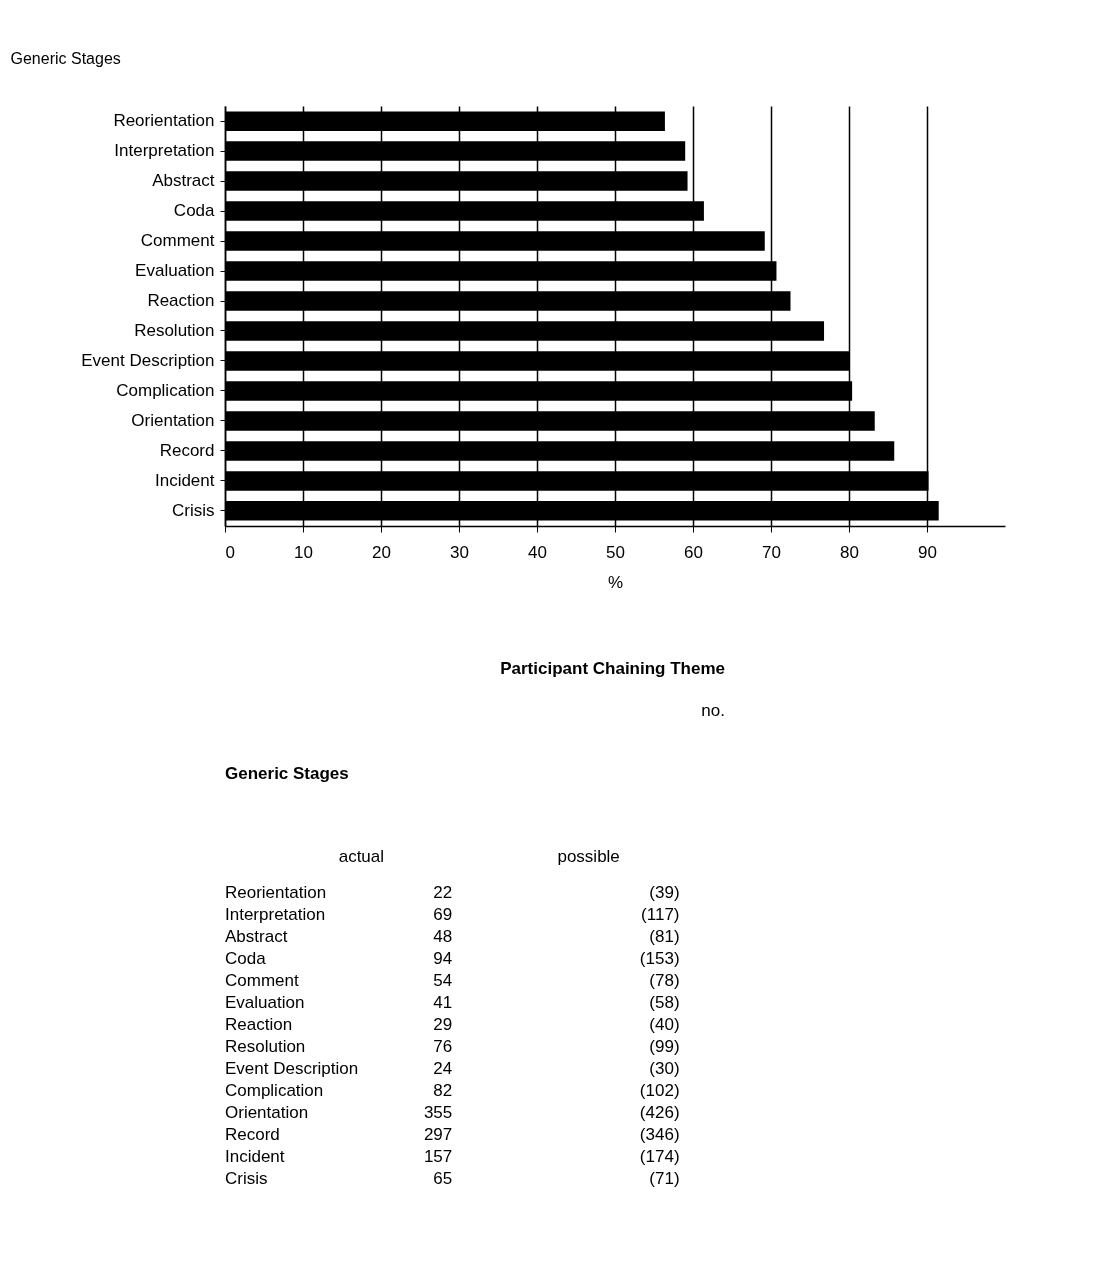 The width and height of the screenshot is (1120, 1278). Describe the element at coordinates (771, 552) in the screenshot. I see `x-tick-label: 70` at that location.